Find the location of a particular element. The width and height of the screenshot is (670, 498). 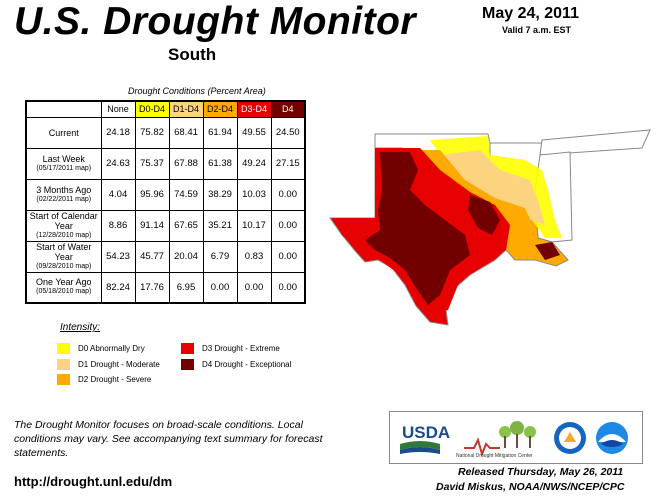

table-cell: 27.15 is located at coordinates (288, 163).